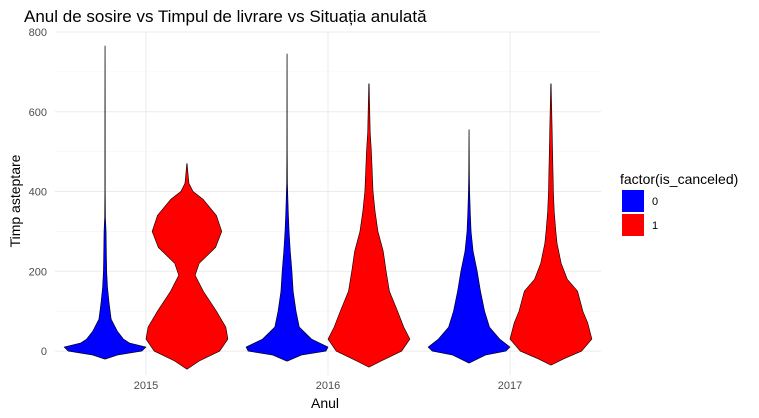 The width and height of the screenshot is (759, 418). I want to click on y-axis-ticks: 0 200 400 600 800, so click(38, 192).